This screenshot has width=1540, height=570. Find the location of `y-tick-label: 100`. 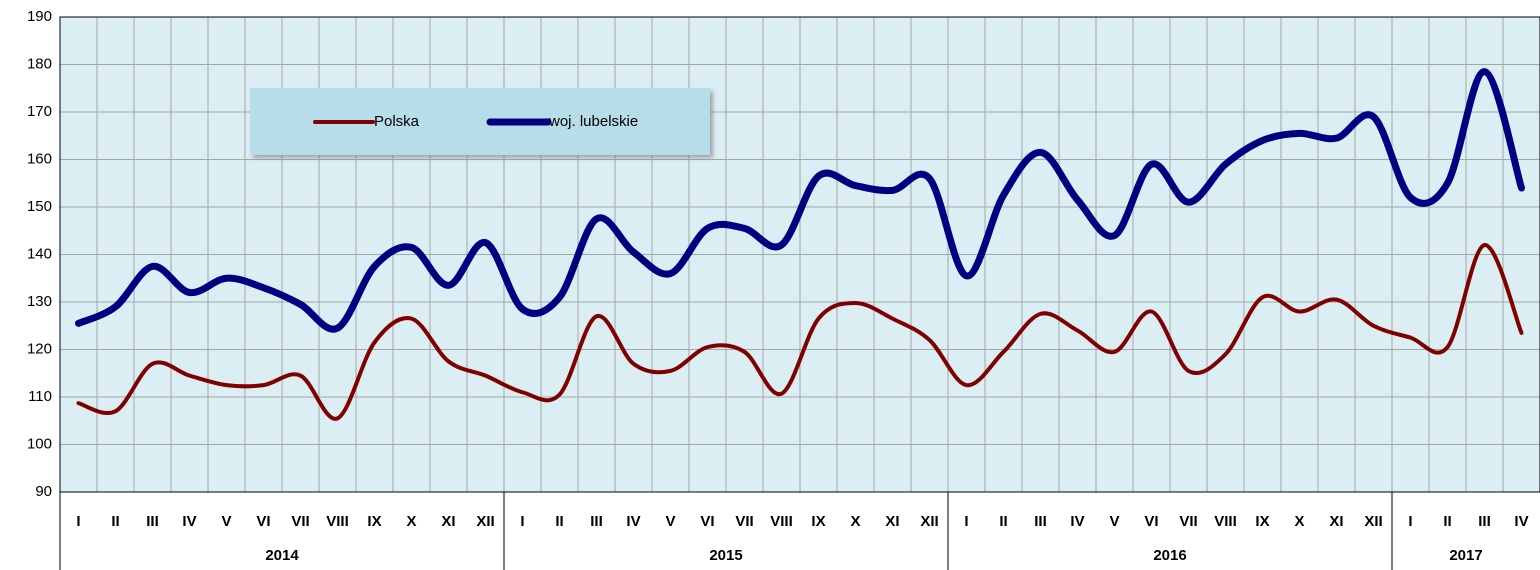

y-tick-label: 100 is located at coordinates (39, 443).